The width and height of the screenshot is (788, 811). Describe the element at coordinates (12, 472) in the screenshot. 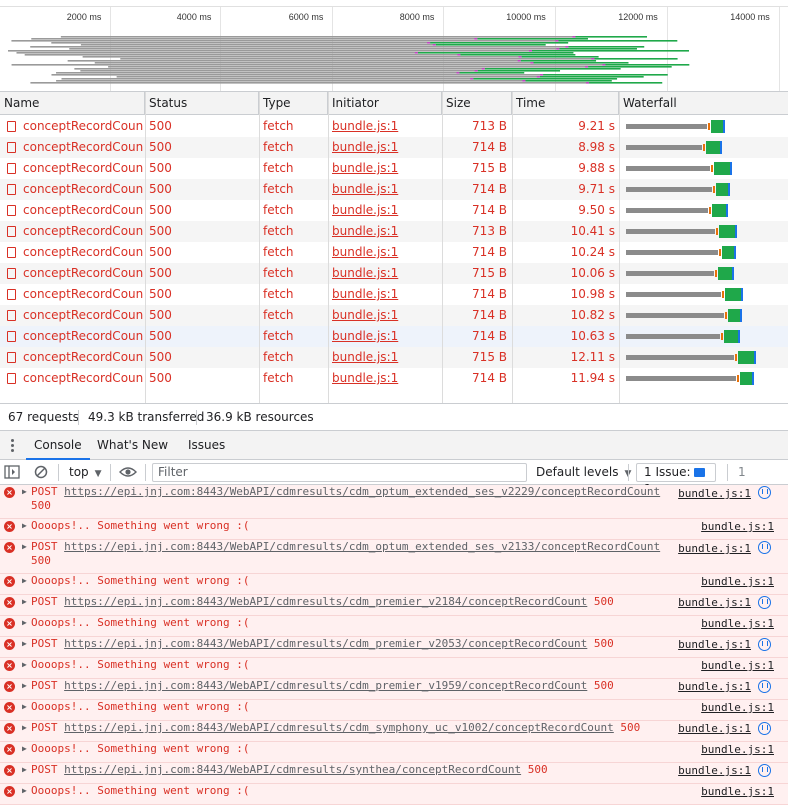

I see `sidebar-toggle-icon` at that location.